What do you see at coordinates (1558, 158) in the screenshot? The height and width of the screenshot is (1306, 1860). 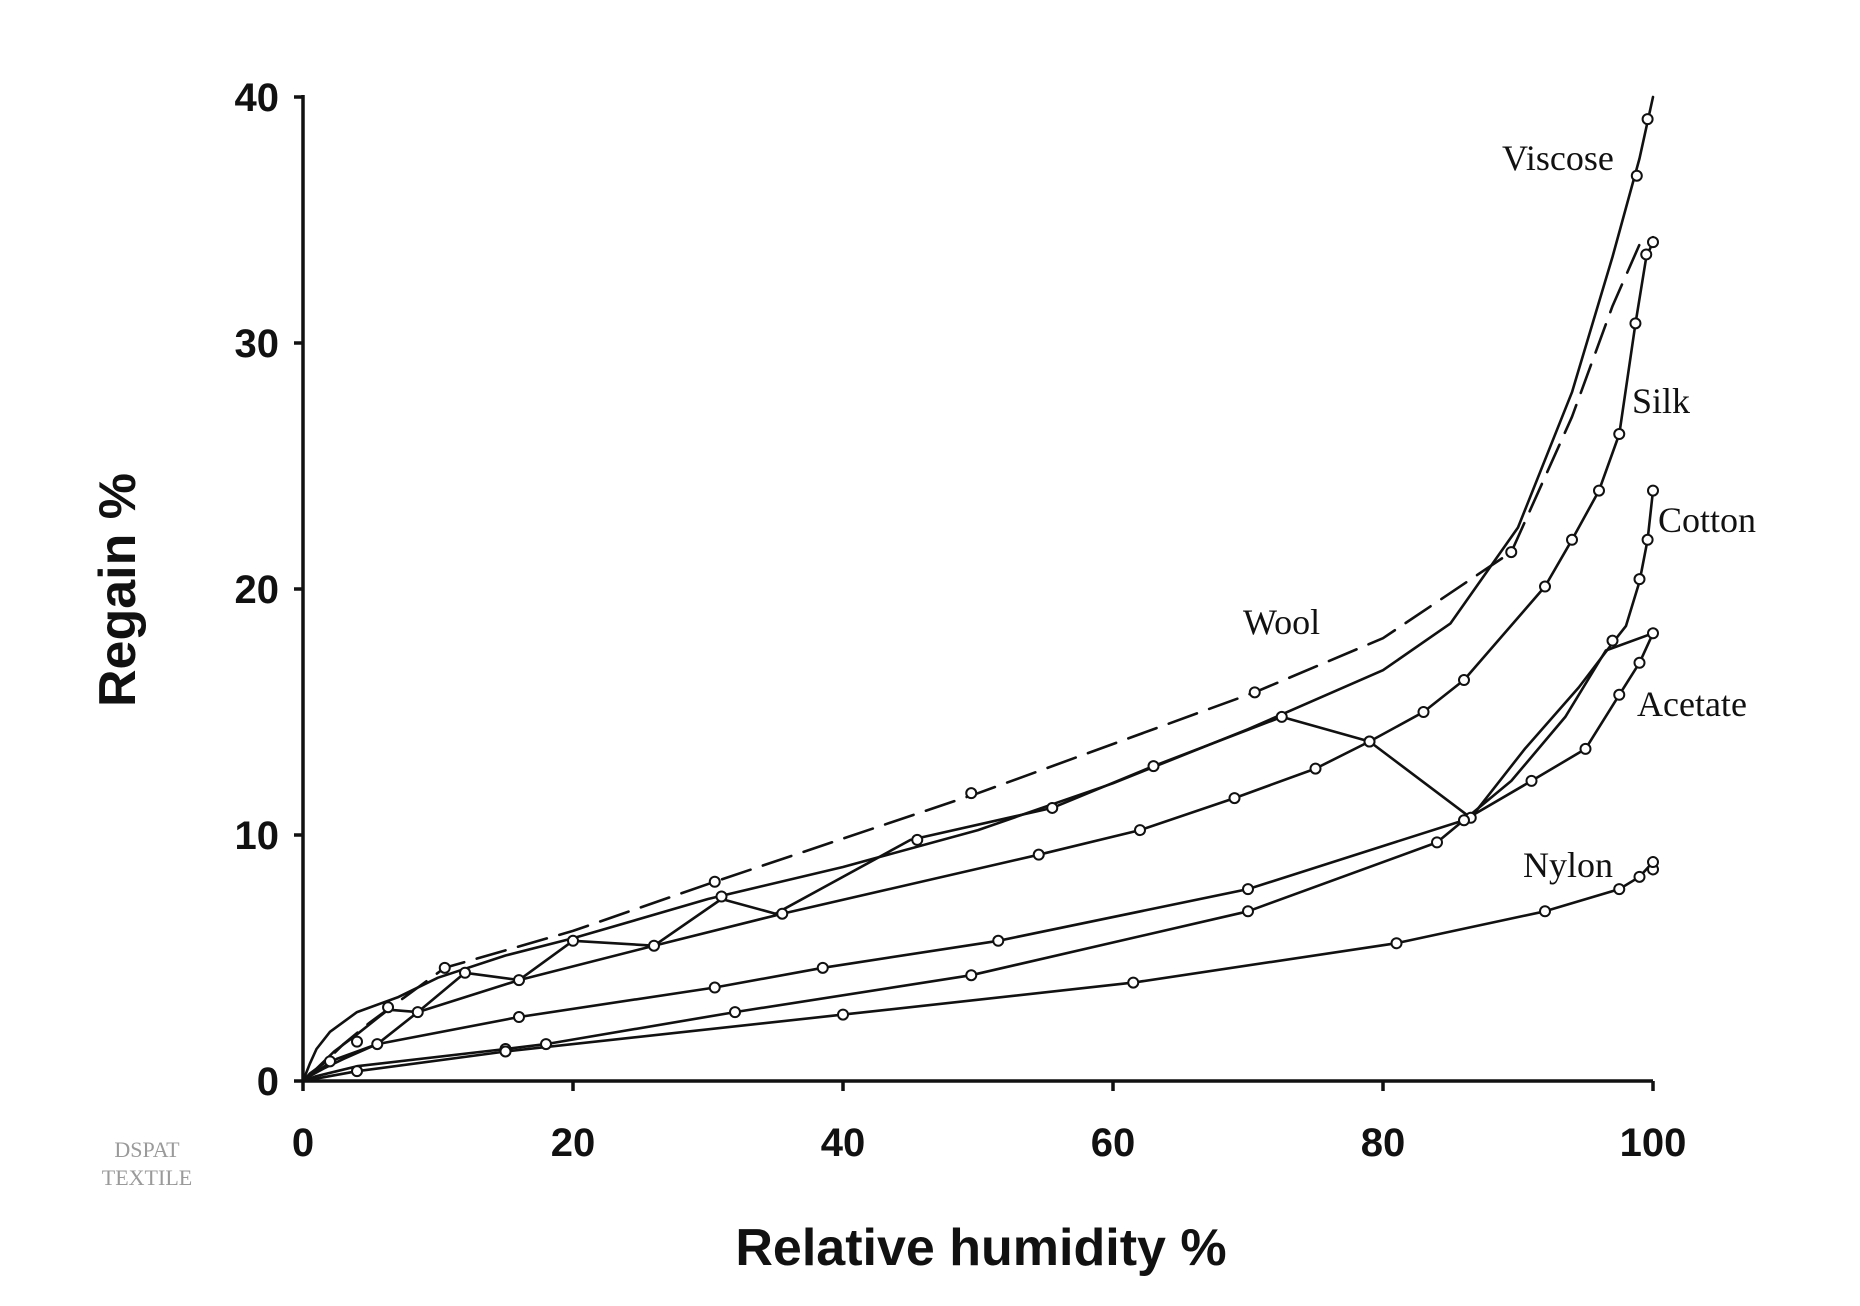 I see `series-label-viscose: Viscose` at bounding box center [1558, 158].